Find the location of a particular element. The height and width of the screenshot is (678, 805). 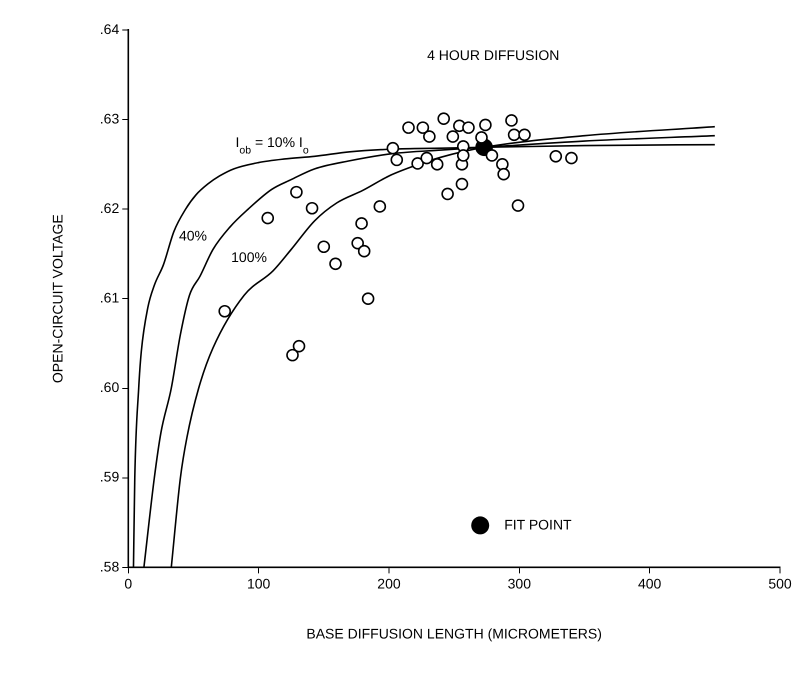

x-tick-label: 300 is located at coordinates (520, 584).